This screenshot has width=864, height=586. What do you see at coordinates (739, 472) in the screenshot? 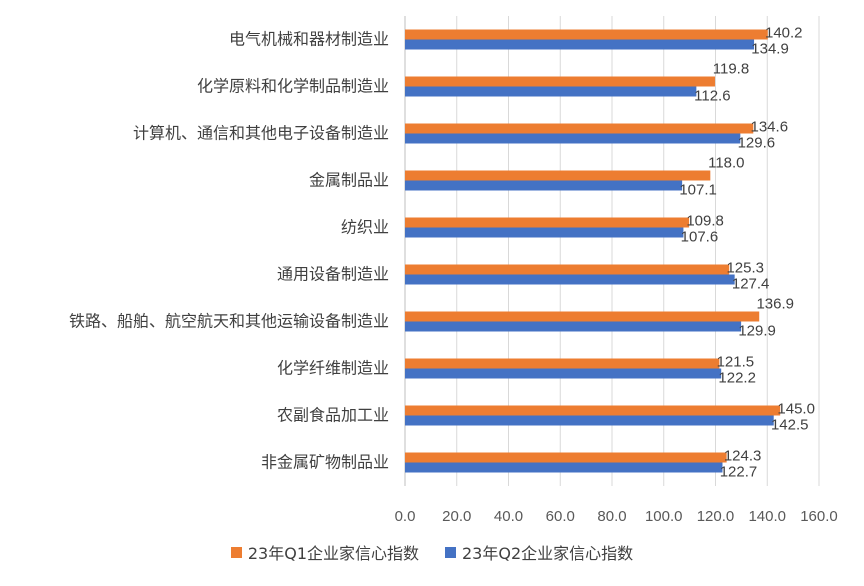
I see `data-label-q2: 122.7` at bounding box center [739, 472].